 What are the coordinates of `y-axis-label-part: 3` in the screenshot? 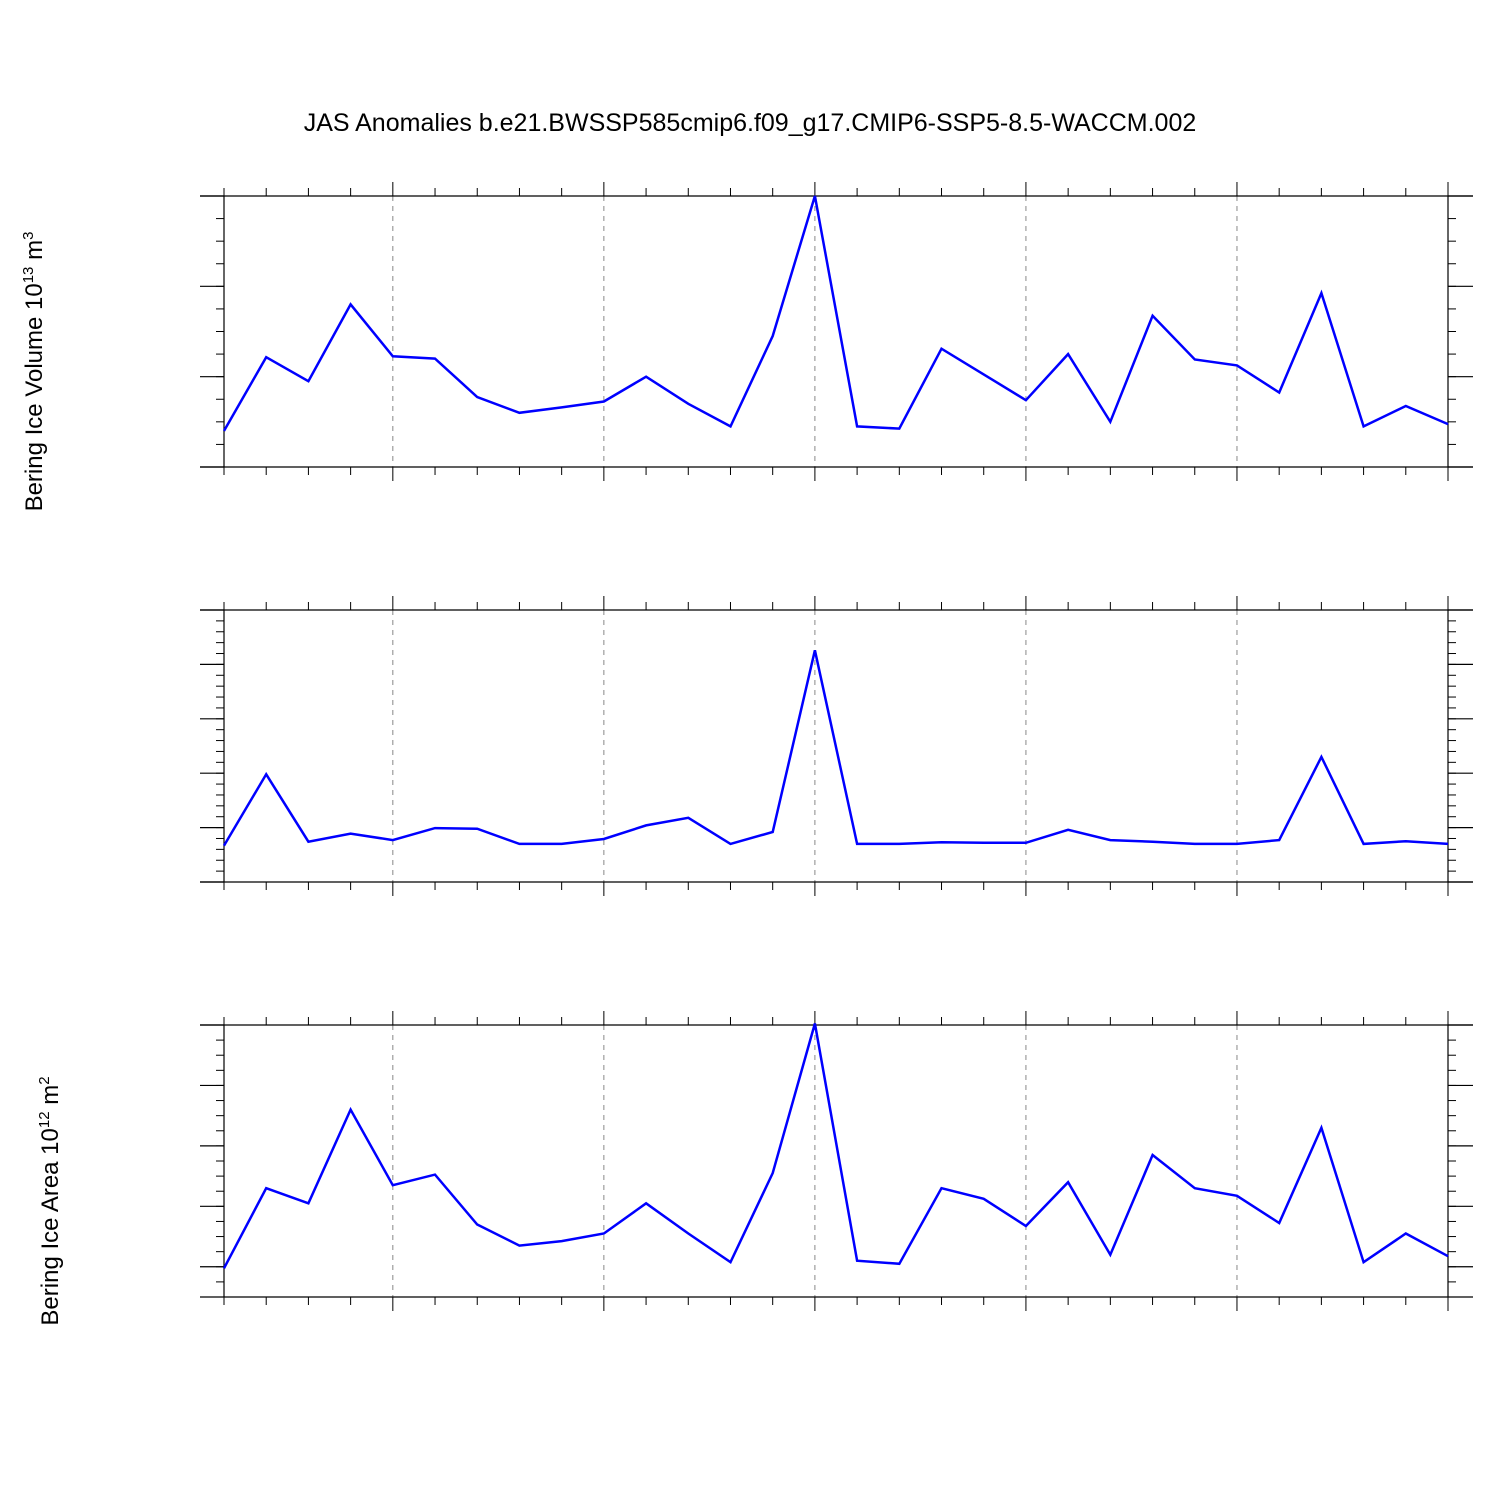 It's located at (28, 236).